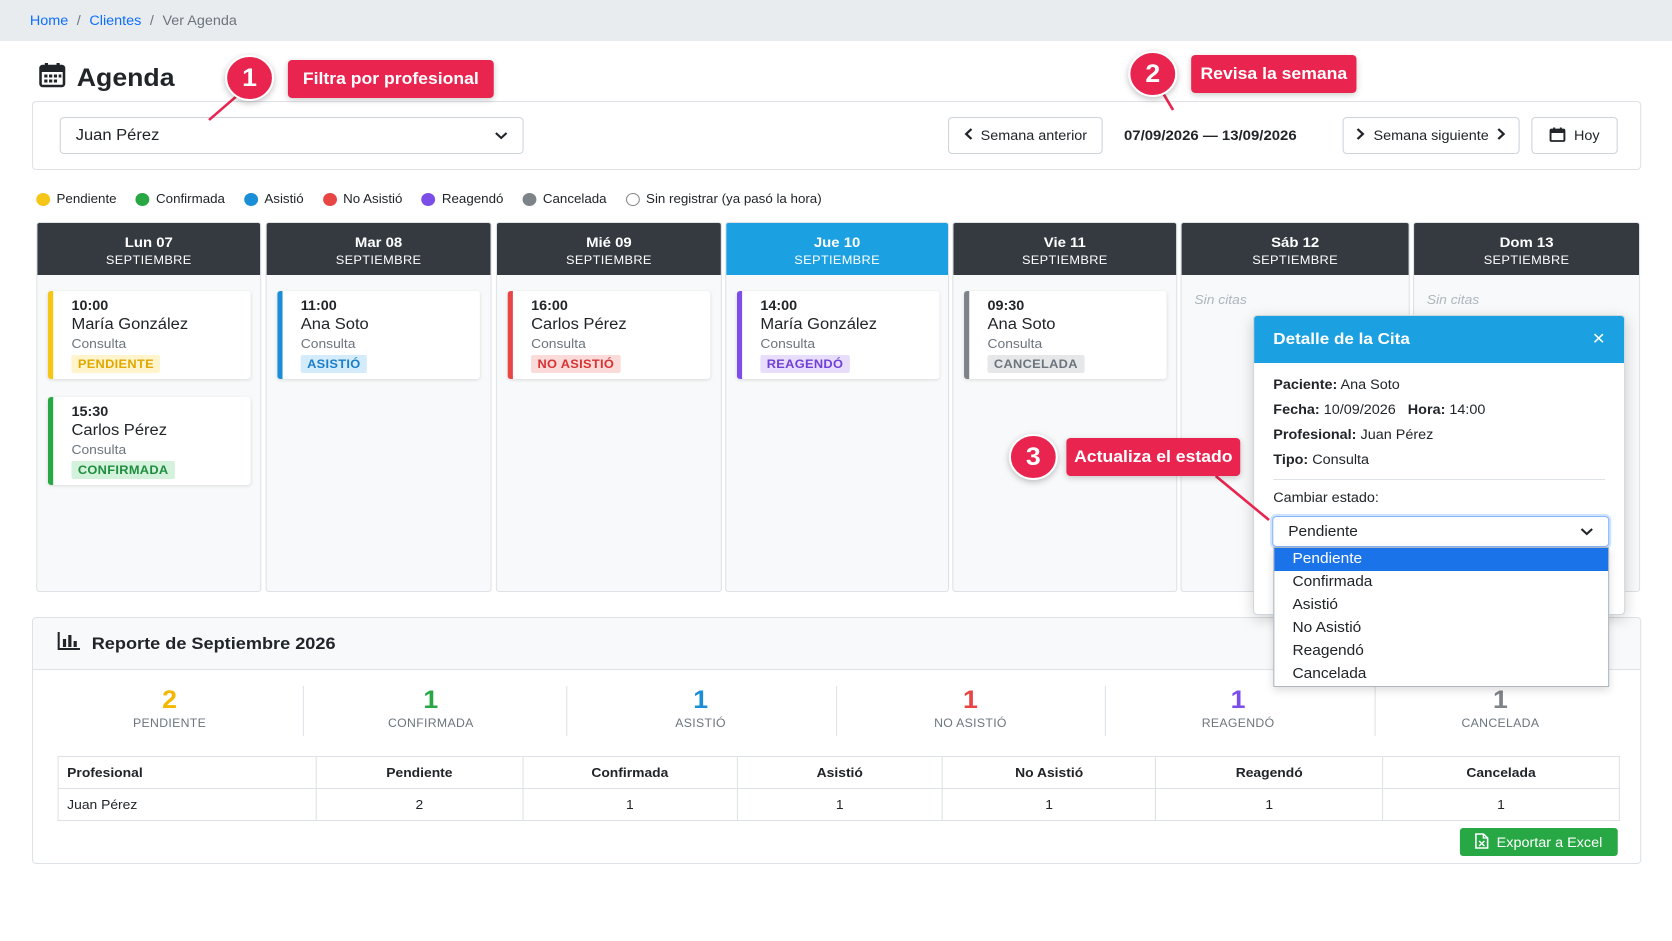 This screenshot has height=941, width=1672. I want to click on prev-week-button: Semana anterior, so click(1025, 135).